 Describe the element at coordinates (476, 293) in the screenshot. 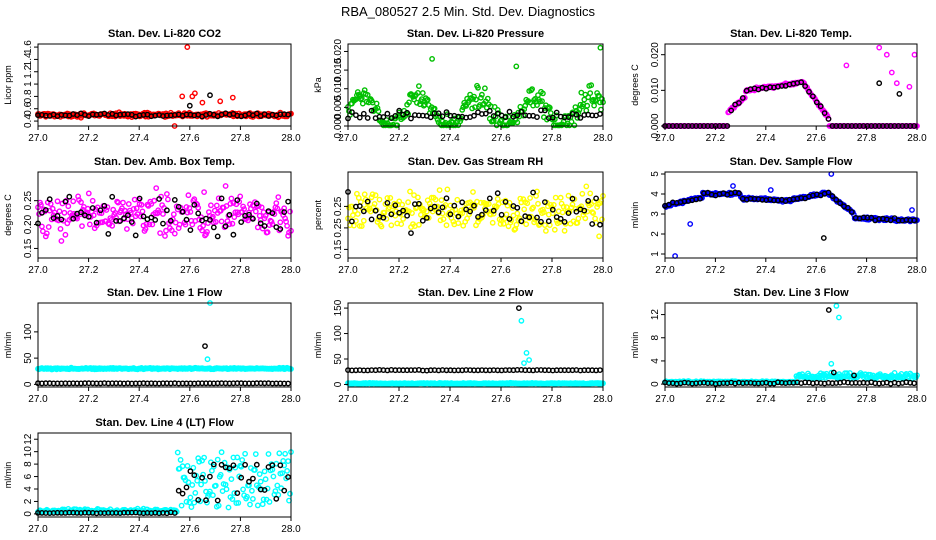

I see `chart-title: Stan. Dev. Line 2 Flow` at that location.